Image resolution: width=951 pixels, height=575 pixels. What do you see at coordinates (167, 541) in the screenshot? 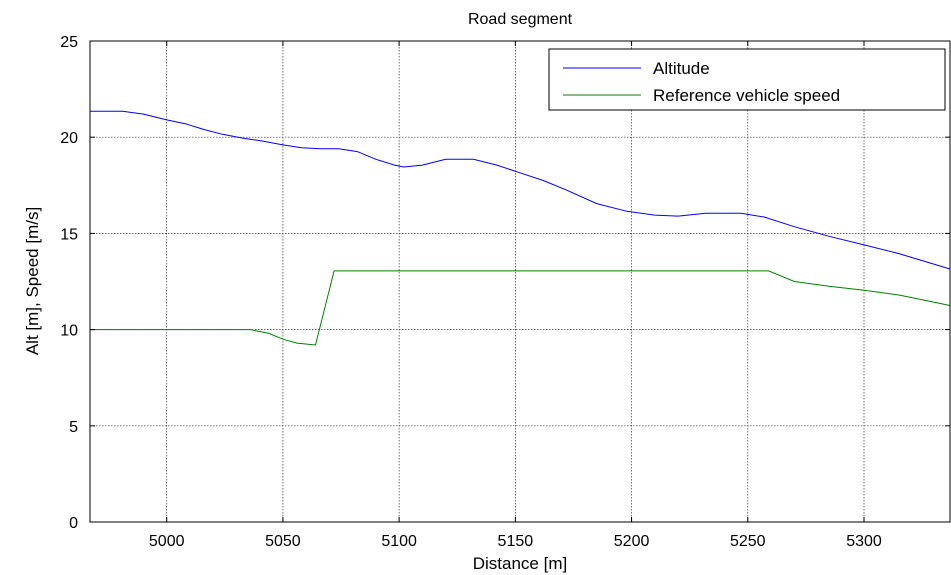
I see `x-tick-label: 5000` at bounding box center [167, 541].